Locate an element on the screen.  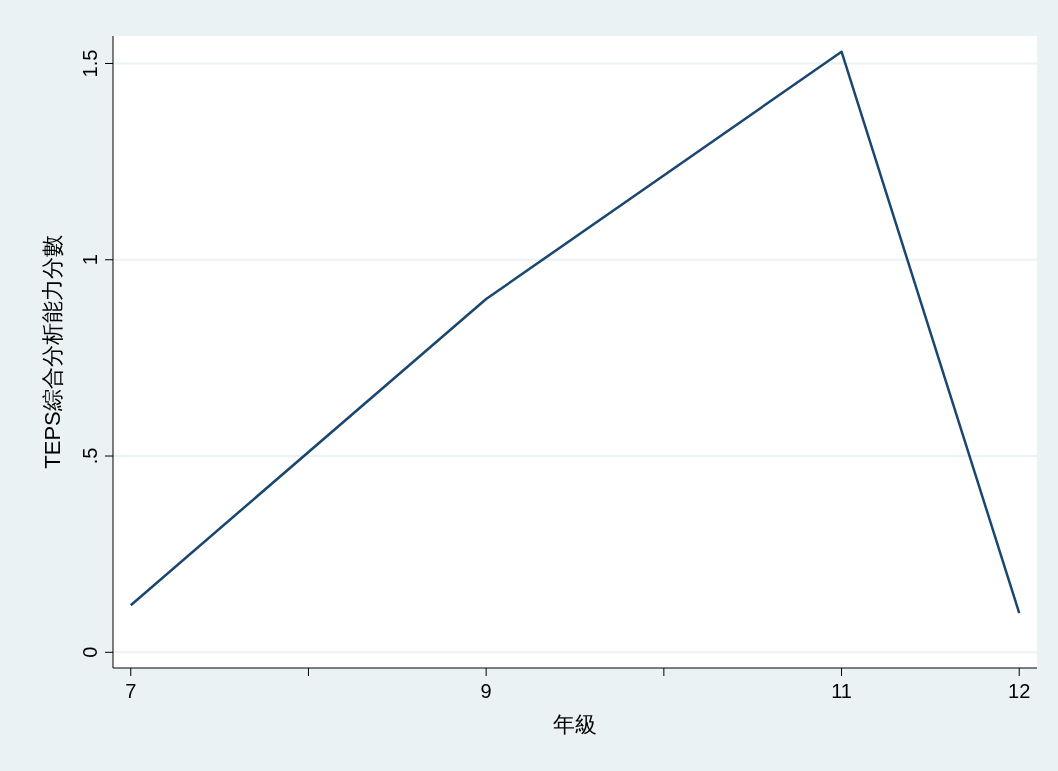
y-tick-label: .5 is located at coordinates (90, 456).